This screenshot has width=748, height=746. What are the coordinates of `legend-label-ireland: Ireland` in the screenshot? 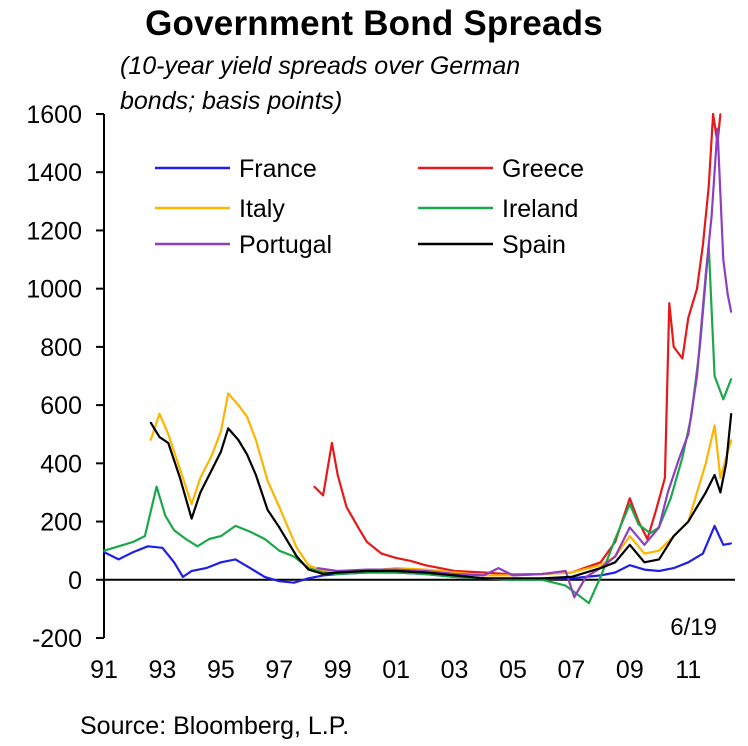 It's located at (540, 209).